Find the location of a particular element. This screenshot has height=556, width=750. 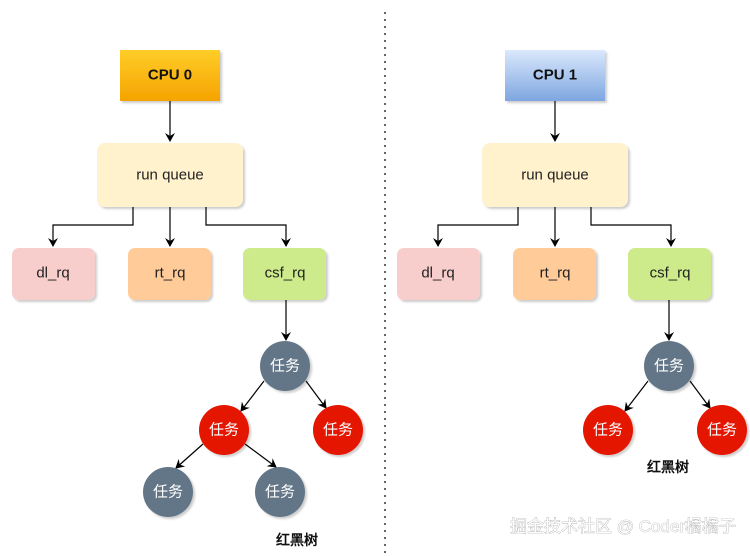

cpu1-box is located at coordinates (555, 75).